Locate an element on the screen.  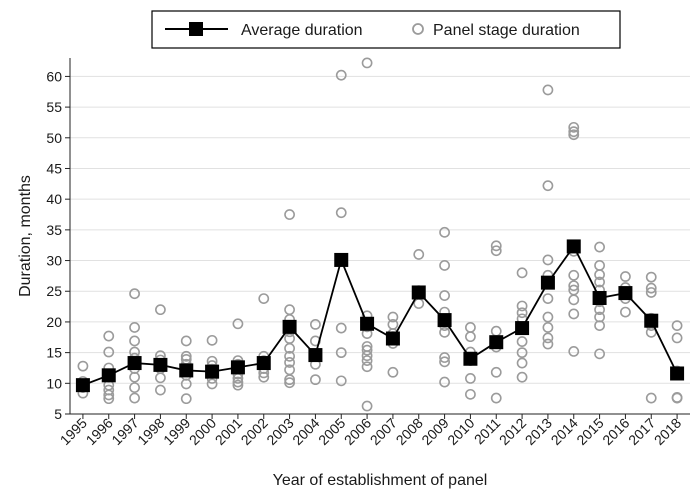
y-tick-label: 55 is located at coordinates (54, 107).